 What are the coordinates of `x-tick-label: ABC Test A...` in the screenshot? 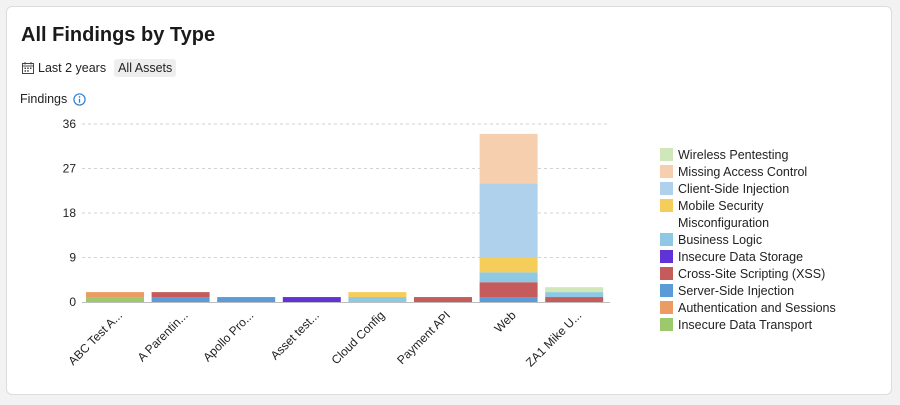 It's located at (95, 338).